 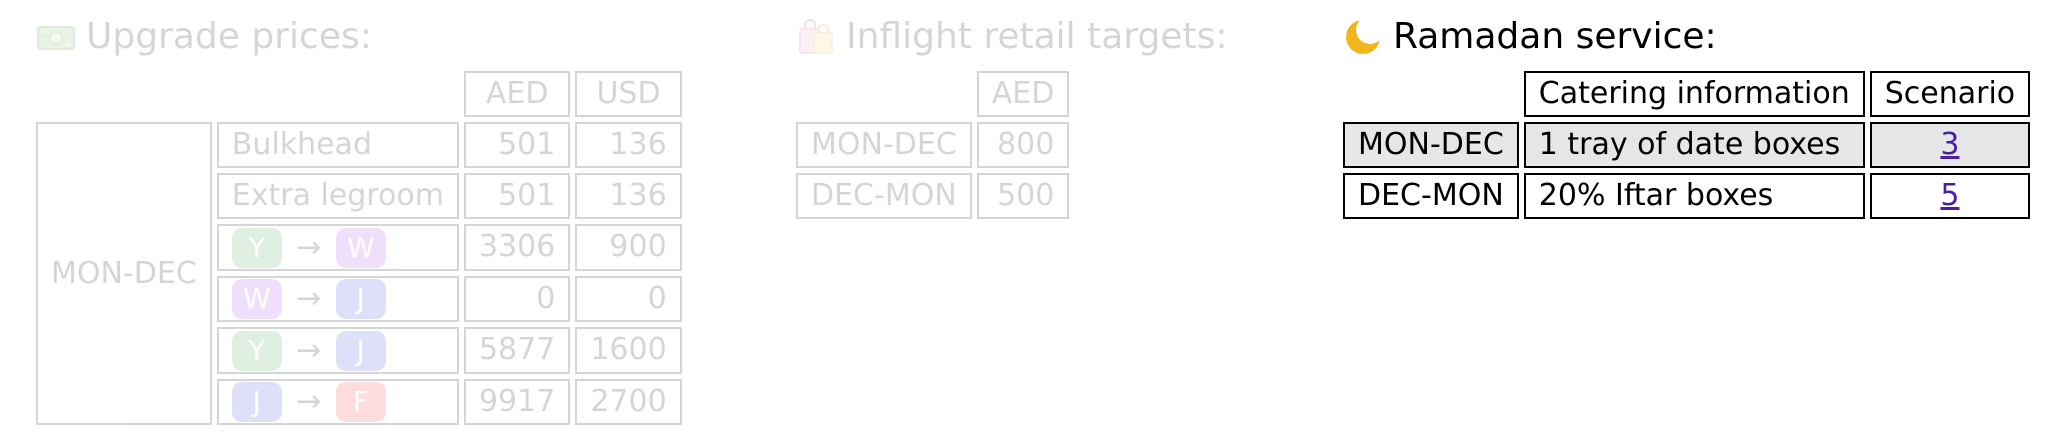 What do you see at coordinates (517, 401) in the screenshot?
I see `price-aed: 9917` at bounding box center [517, 401].